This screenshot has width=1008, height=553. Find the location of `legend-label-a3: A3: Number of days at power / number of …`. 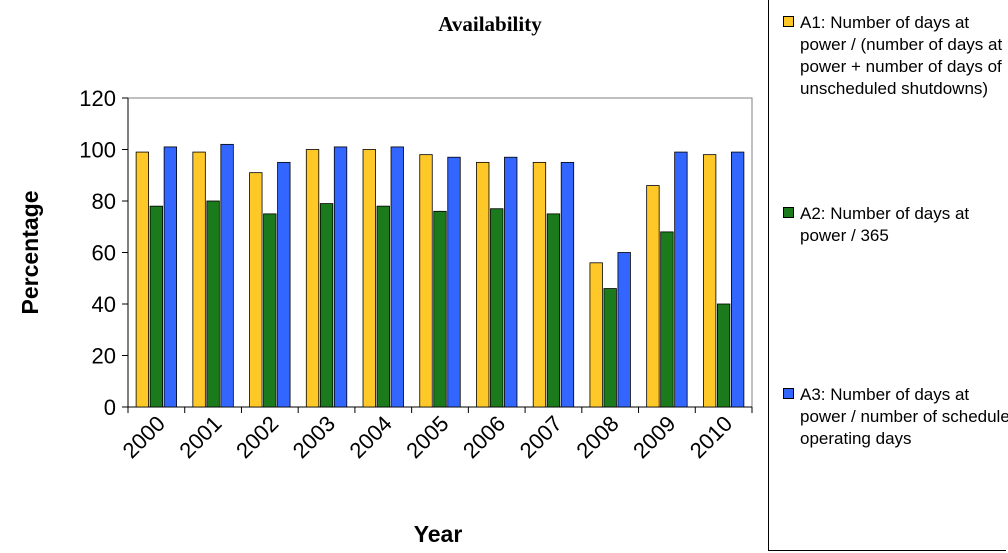

legend-label-a3: A3: Number of days at power / number of … is located at coordinates (904, 416).